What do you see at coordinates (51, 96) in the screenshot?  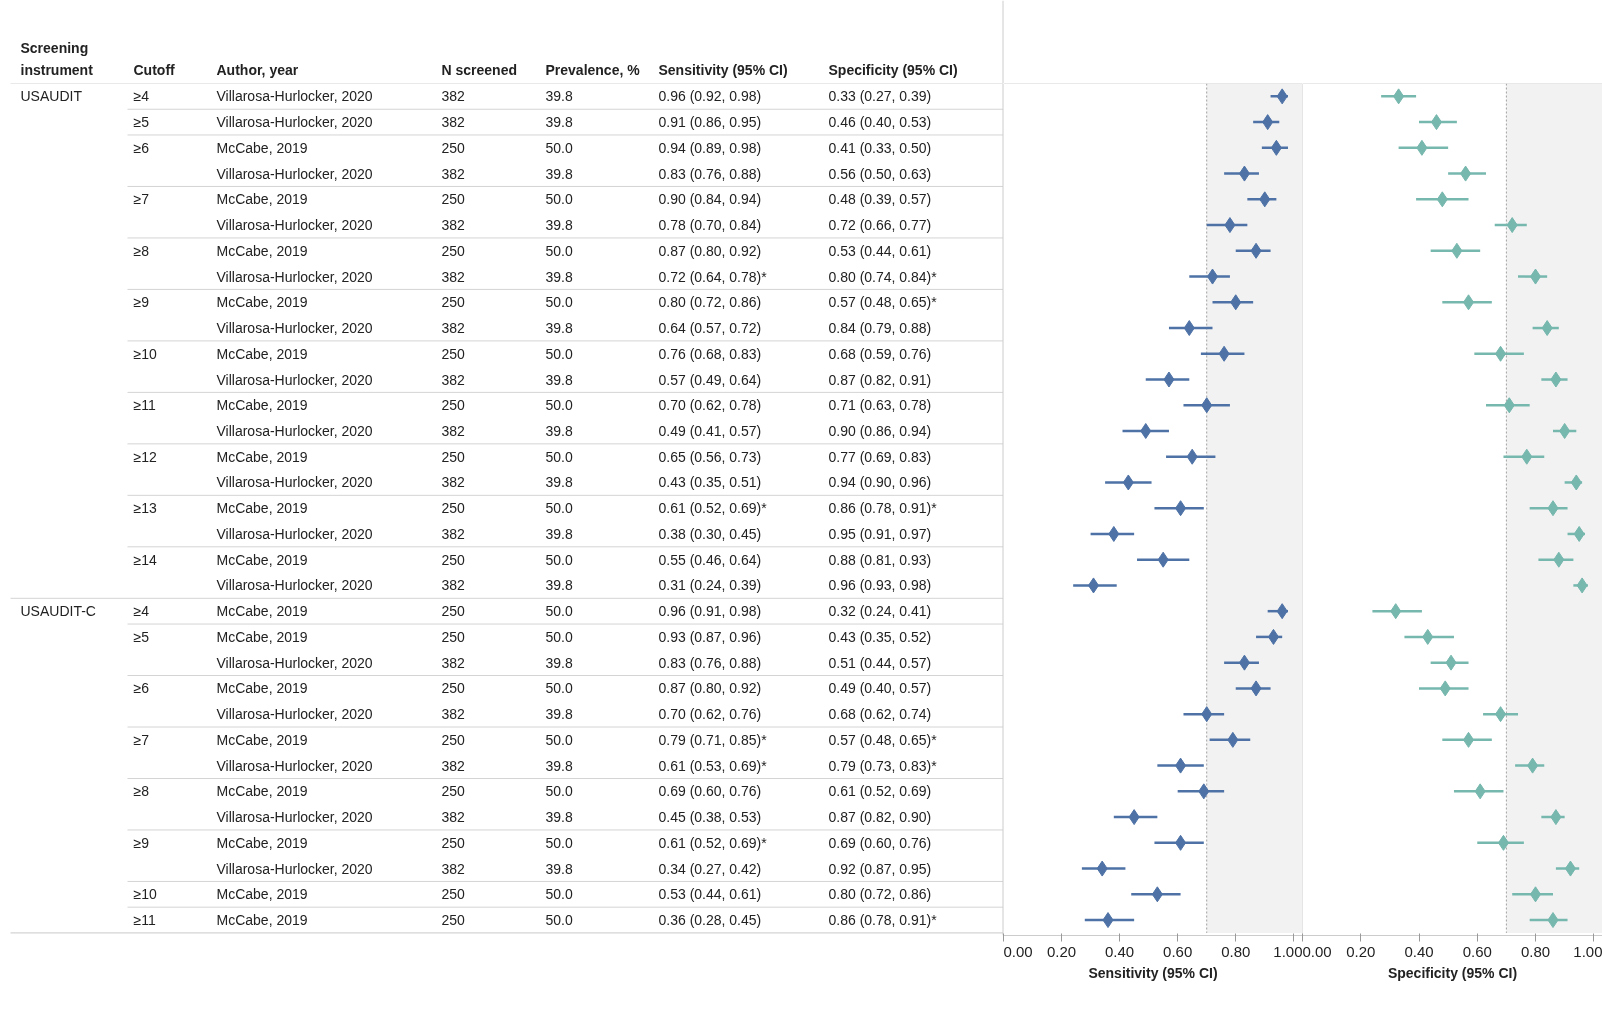 I see `text: USAUDIT` at bounding box center [51, 96].